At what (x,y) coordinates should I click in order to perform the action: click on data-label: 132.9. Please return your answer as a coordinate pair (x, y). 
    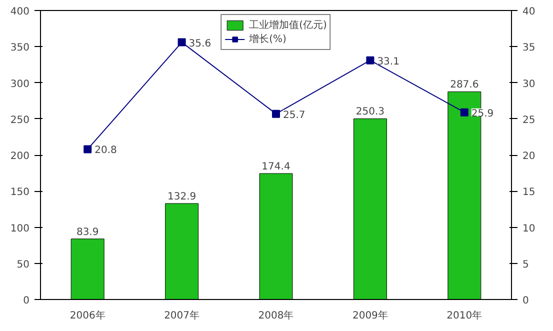
    Looking at the image, I should click on (181, 196).